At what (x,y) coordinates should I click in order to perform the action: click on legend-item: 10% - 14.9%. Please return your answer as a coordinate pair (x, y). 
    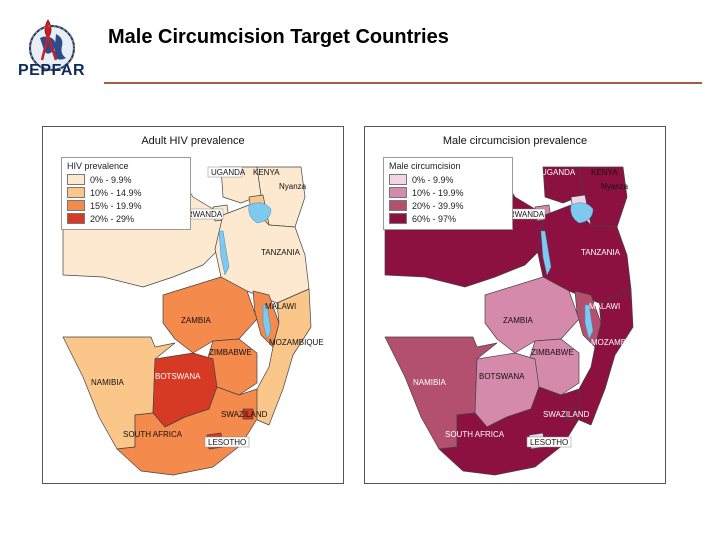
    Looking at the image, I should click on (126, 192).